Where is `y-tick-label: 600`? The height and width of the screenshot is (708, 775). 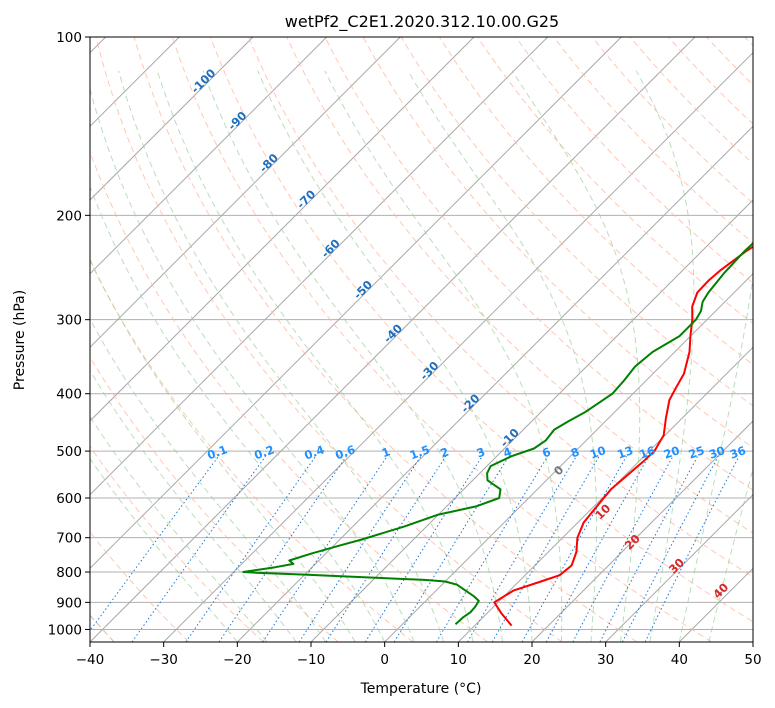
y-tick-label: 600 is located at coordinates (69, 499).